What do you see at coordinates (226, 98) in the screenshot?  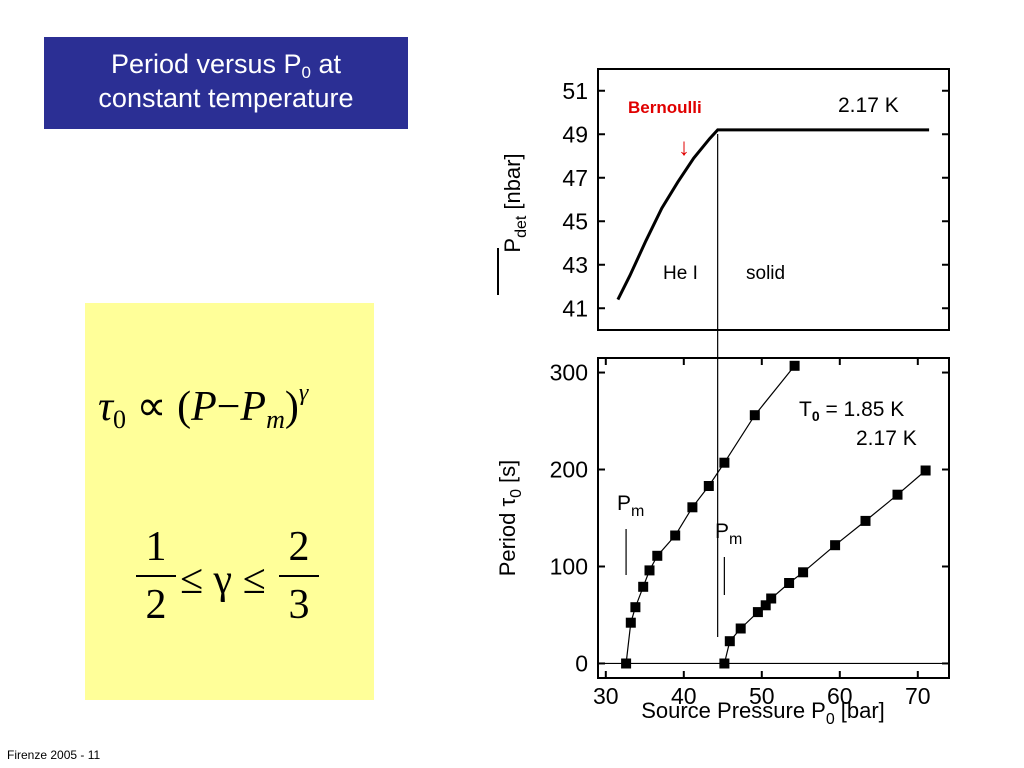 I see `title-line2: constant temperature` at bounding box center [226, 98].